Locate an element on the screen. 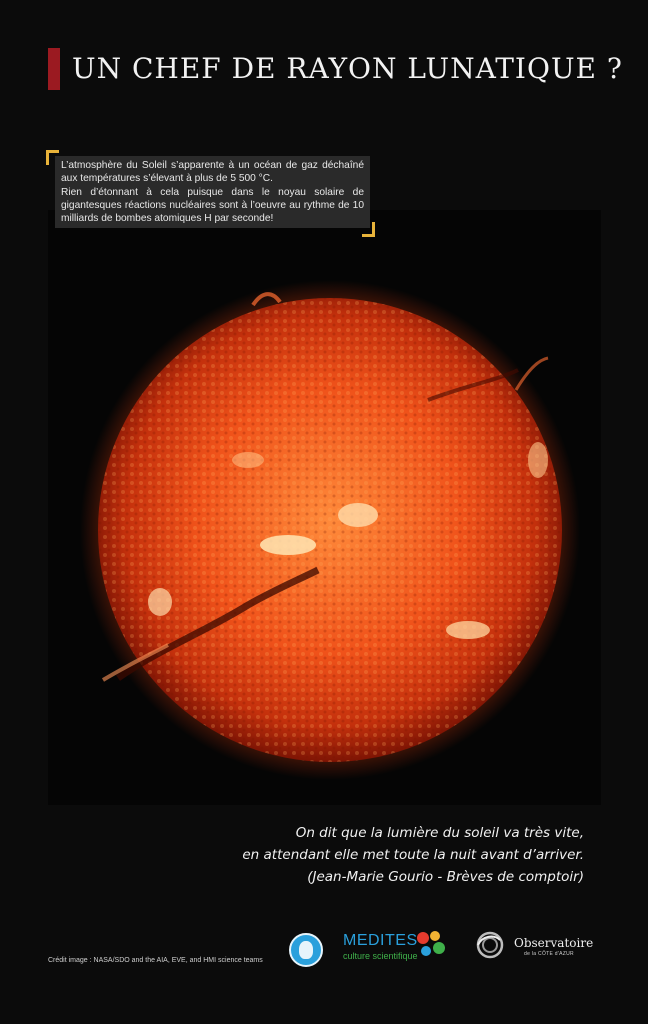  medites-tagline: culture scientifique is located at coordinates (380, 956).